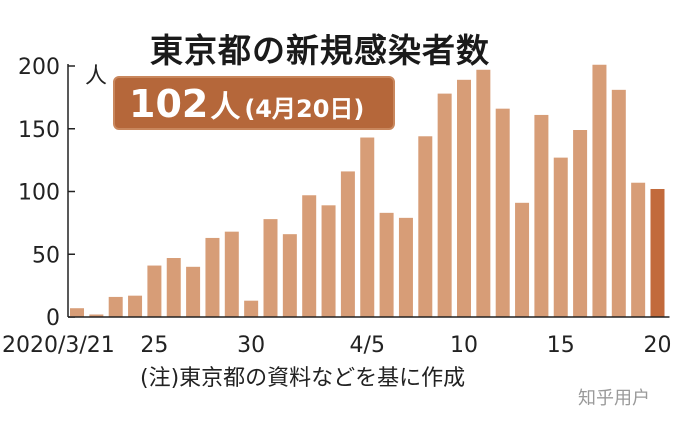  I want to click on y-tick-label: 50, so click(46, 255).